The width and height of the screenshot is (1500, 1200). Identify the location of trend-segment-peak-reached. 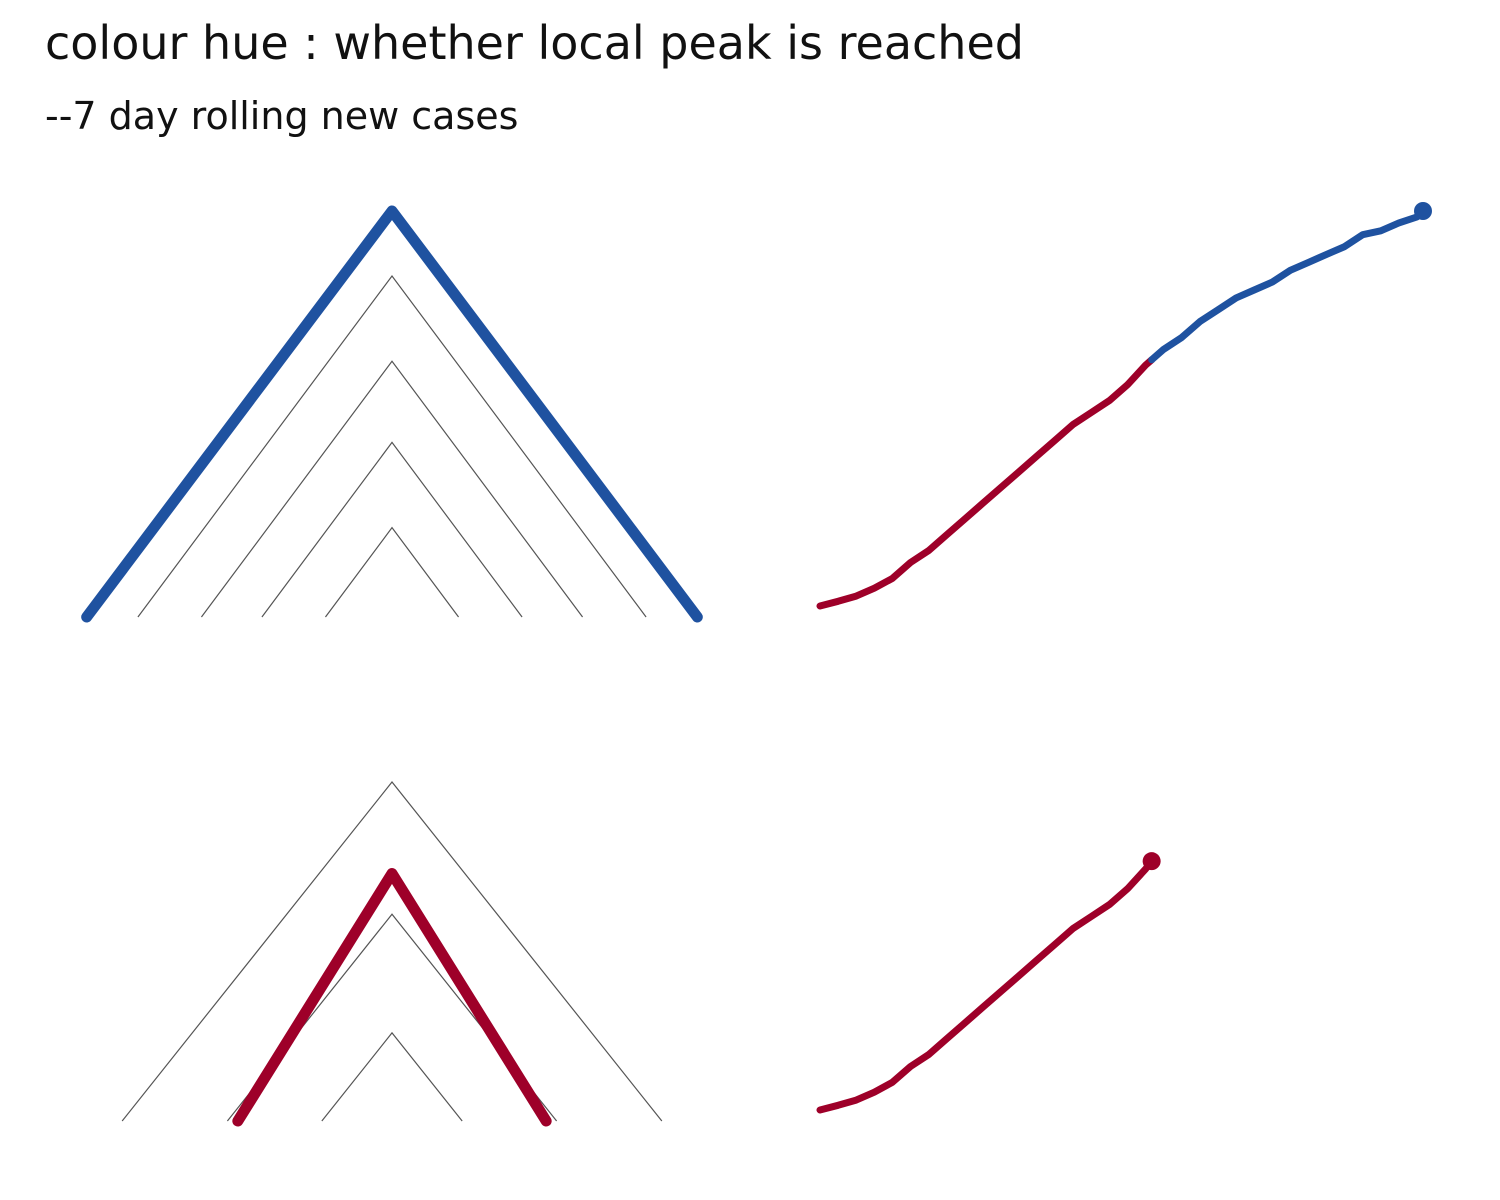
(1287, 285).